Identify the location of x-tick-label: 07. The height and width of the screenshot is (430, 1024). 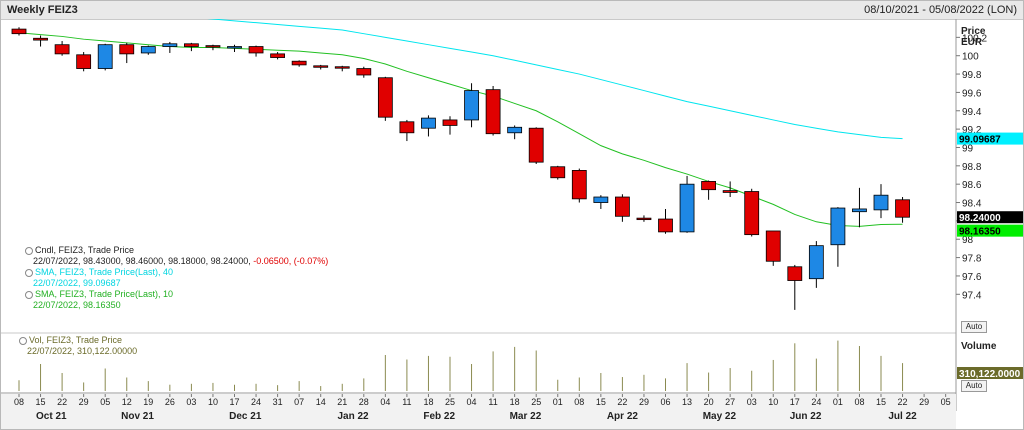
(299, 402).